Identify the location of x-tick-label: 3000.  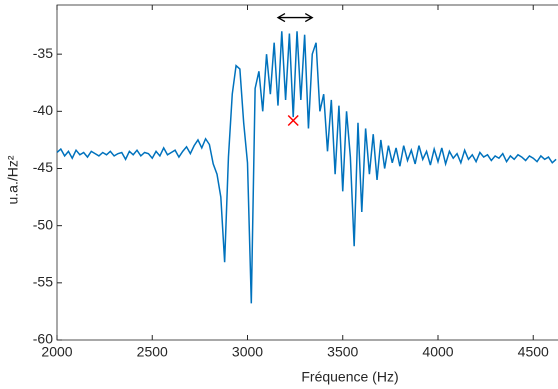
(247, 352).